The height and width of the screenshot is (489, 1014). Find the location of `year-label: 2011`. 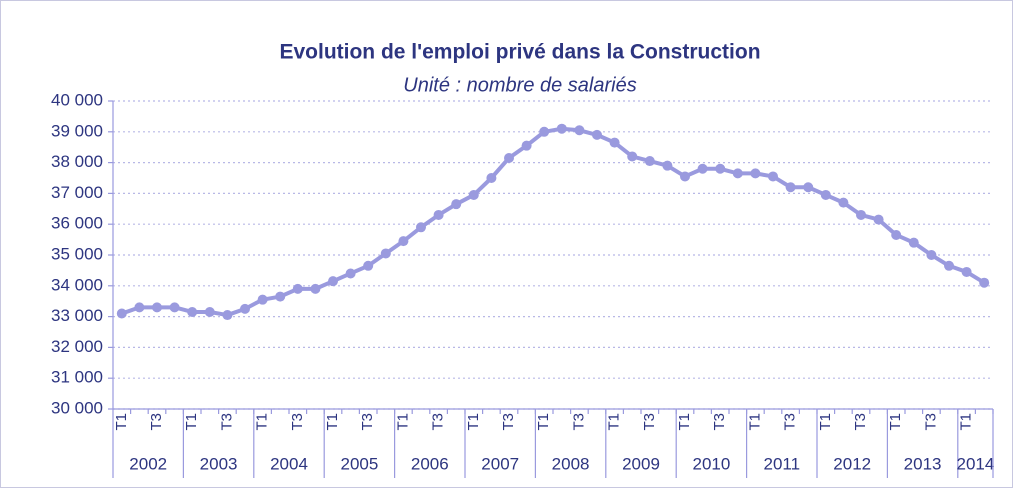

year-label: 2011 is located at coordinates (782, 463).